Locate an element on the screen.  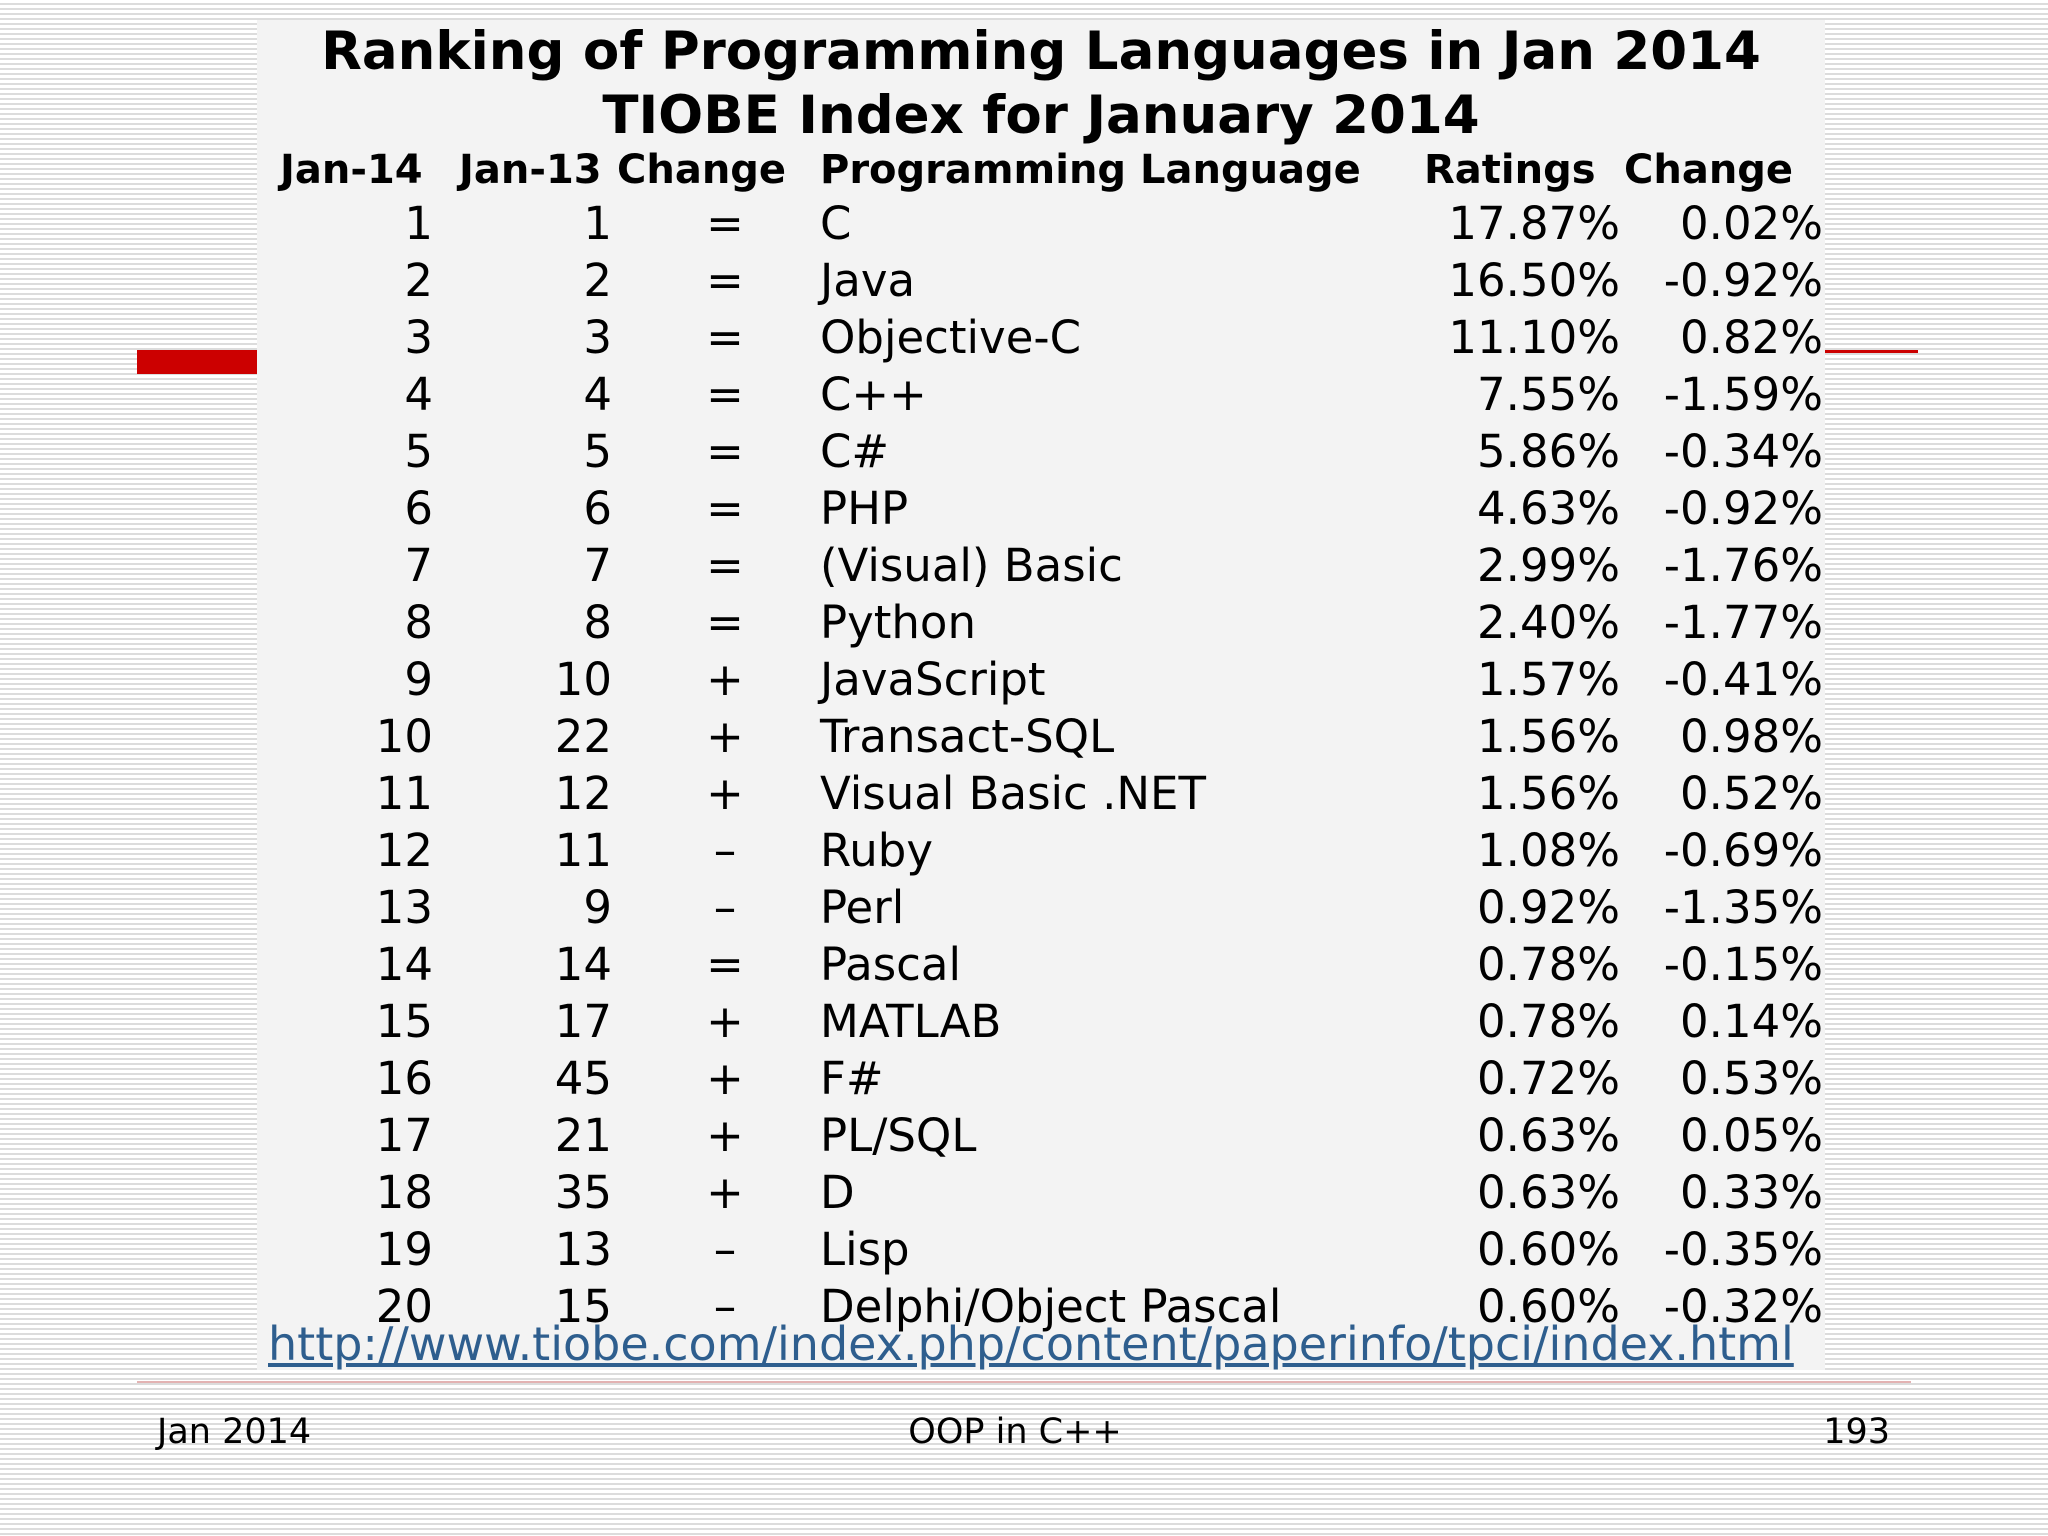
table-row: 18 35 + D 0.63% 0.33% is located at coordinates (1024, 1193).